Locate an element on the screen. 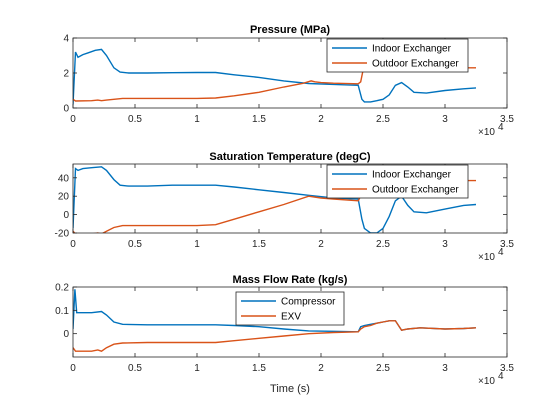 The width and height of the screenshot is (560, 420). legend: Compressor EXV is located at coordinates (290, 308).